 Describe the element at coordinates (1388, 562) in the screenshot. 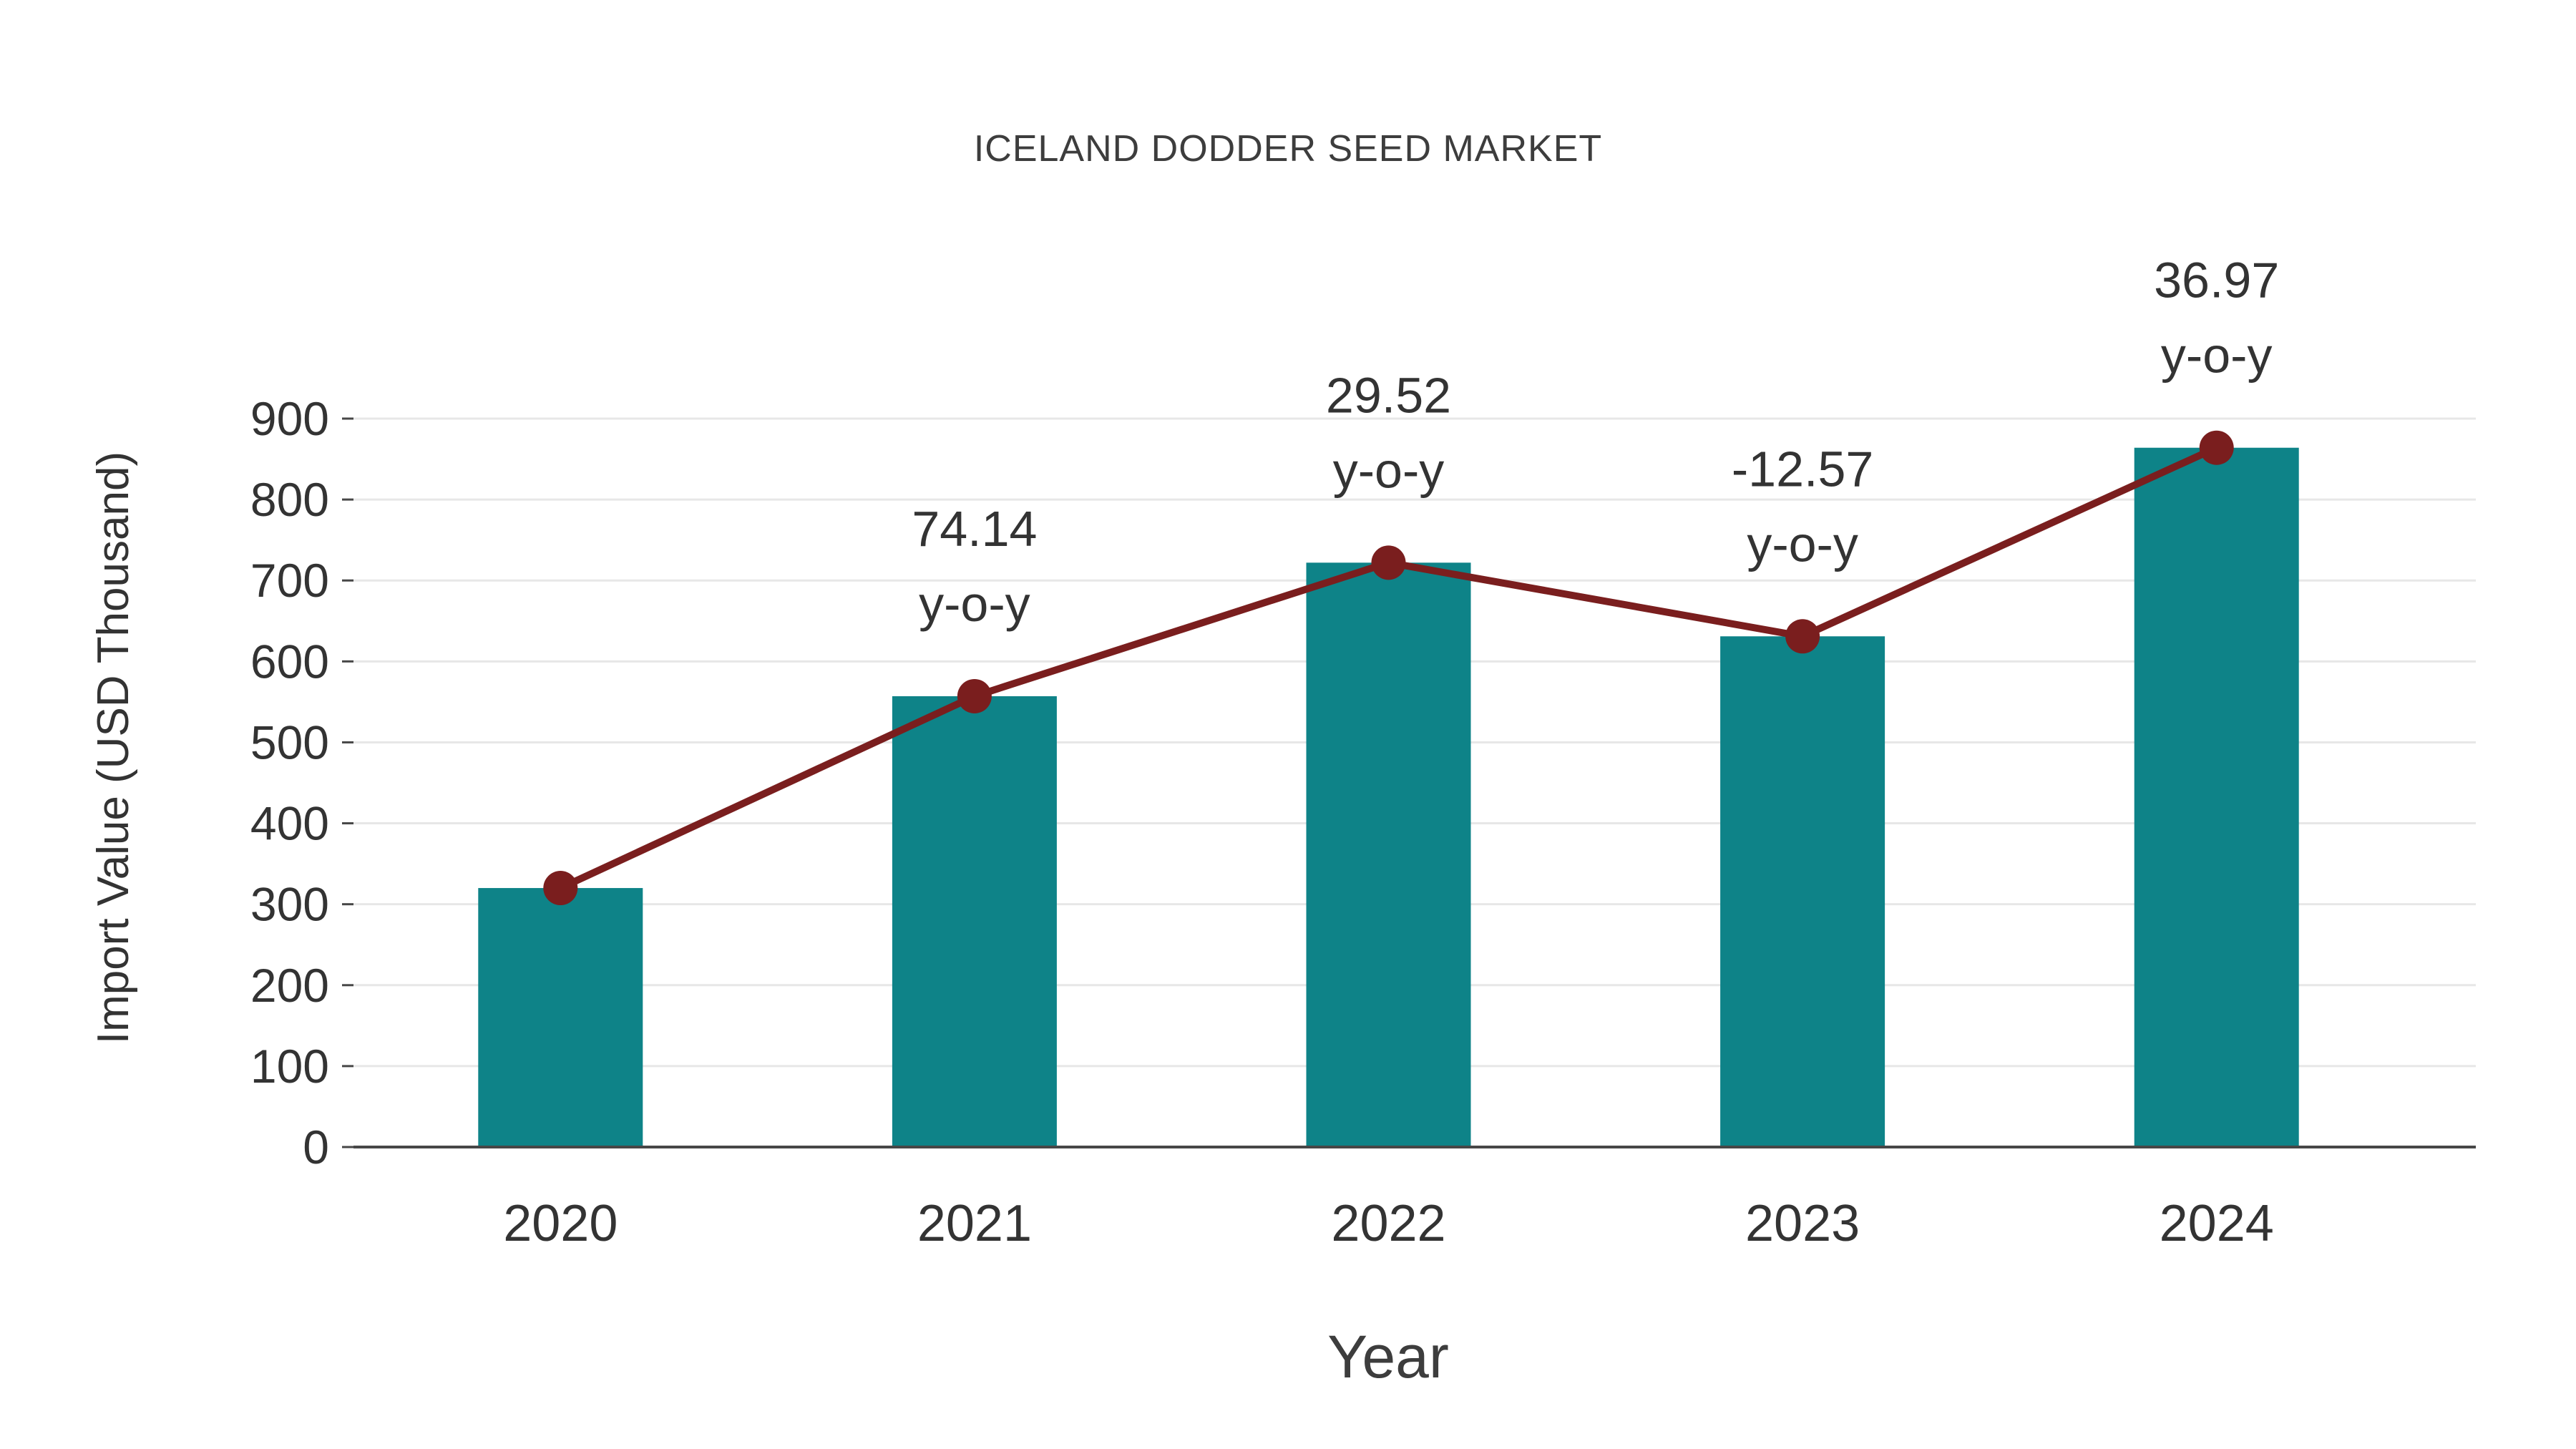

I see `line-marker-2022` at that location.